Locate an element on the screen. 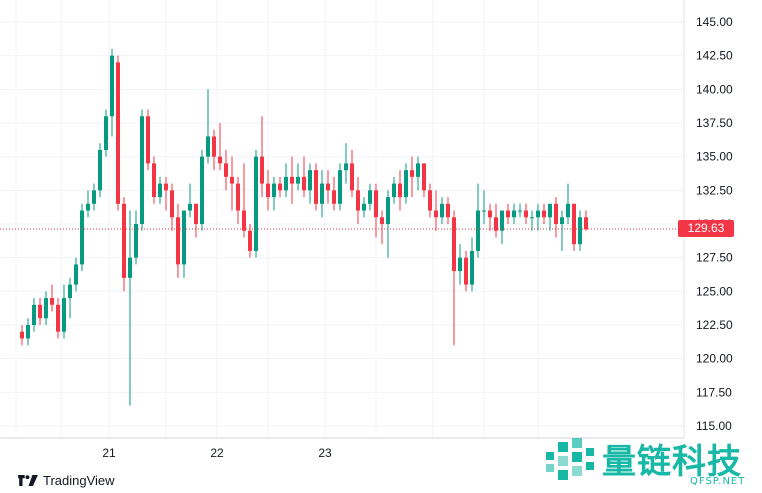 This screenshot has width=762, height=493. y-tick-label: 145.00 is located at coordinates (714, 22).